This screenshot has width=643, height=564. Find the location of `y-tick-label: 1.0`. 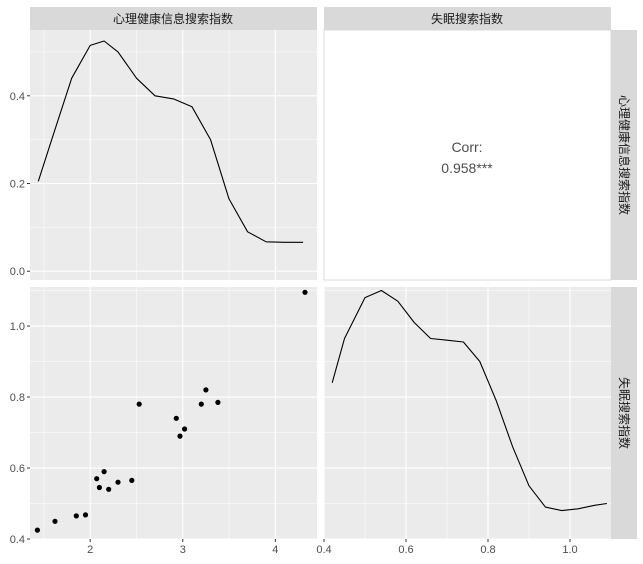

y-tick-label: 1.0 is located at coordinates (17, 327).